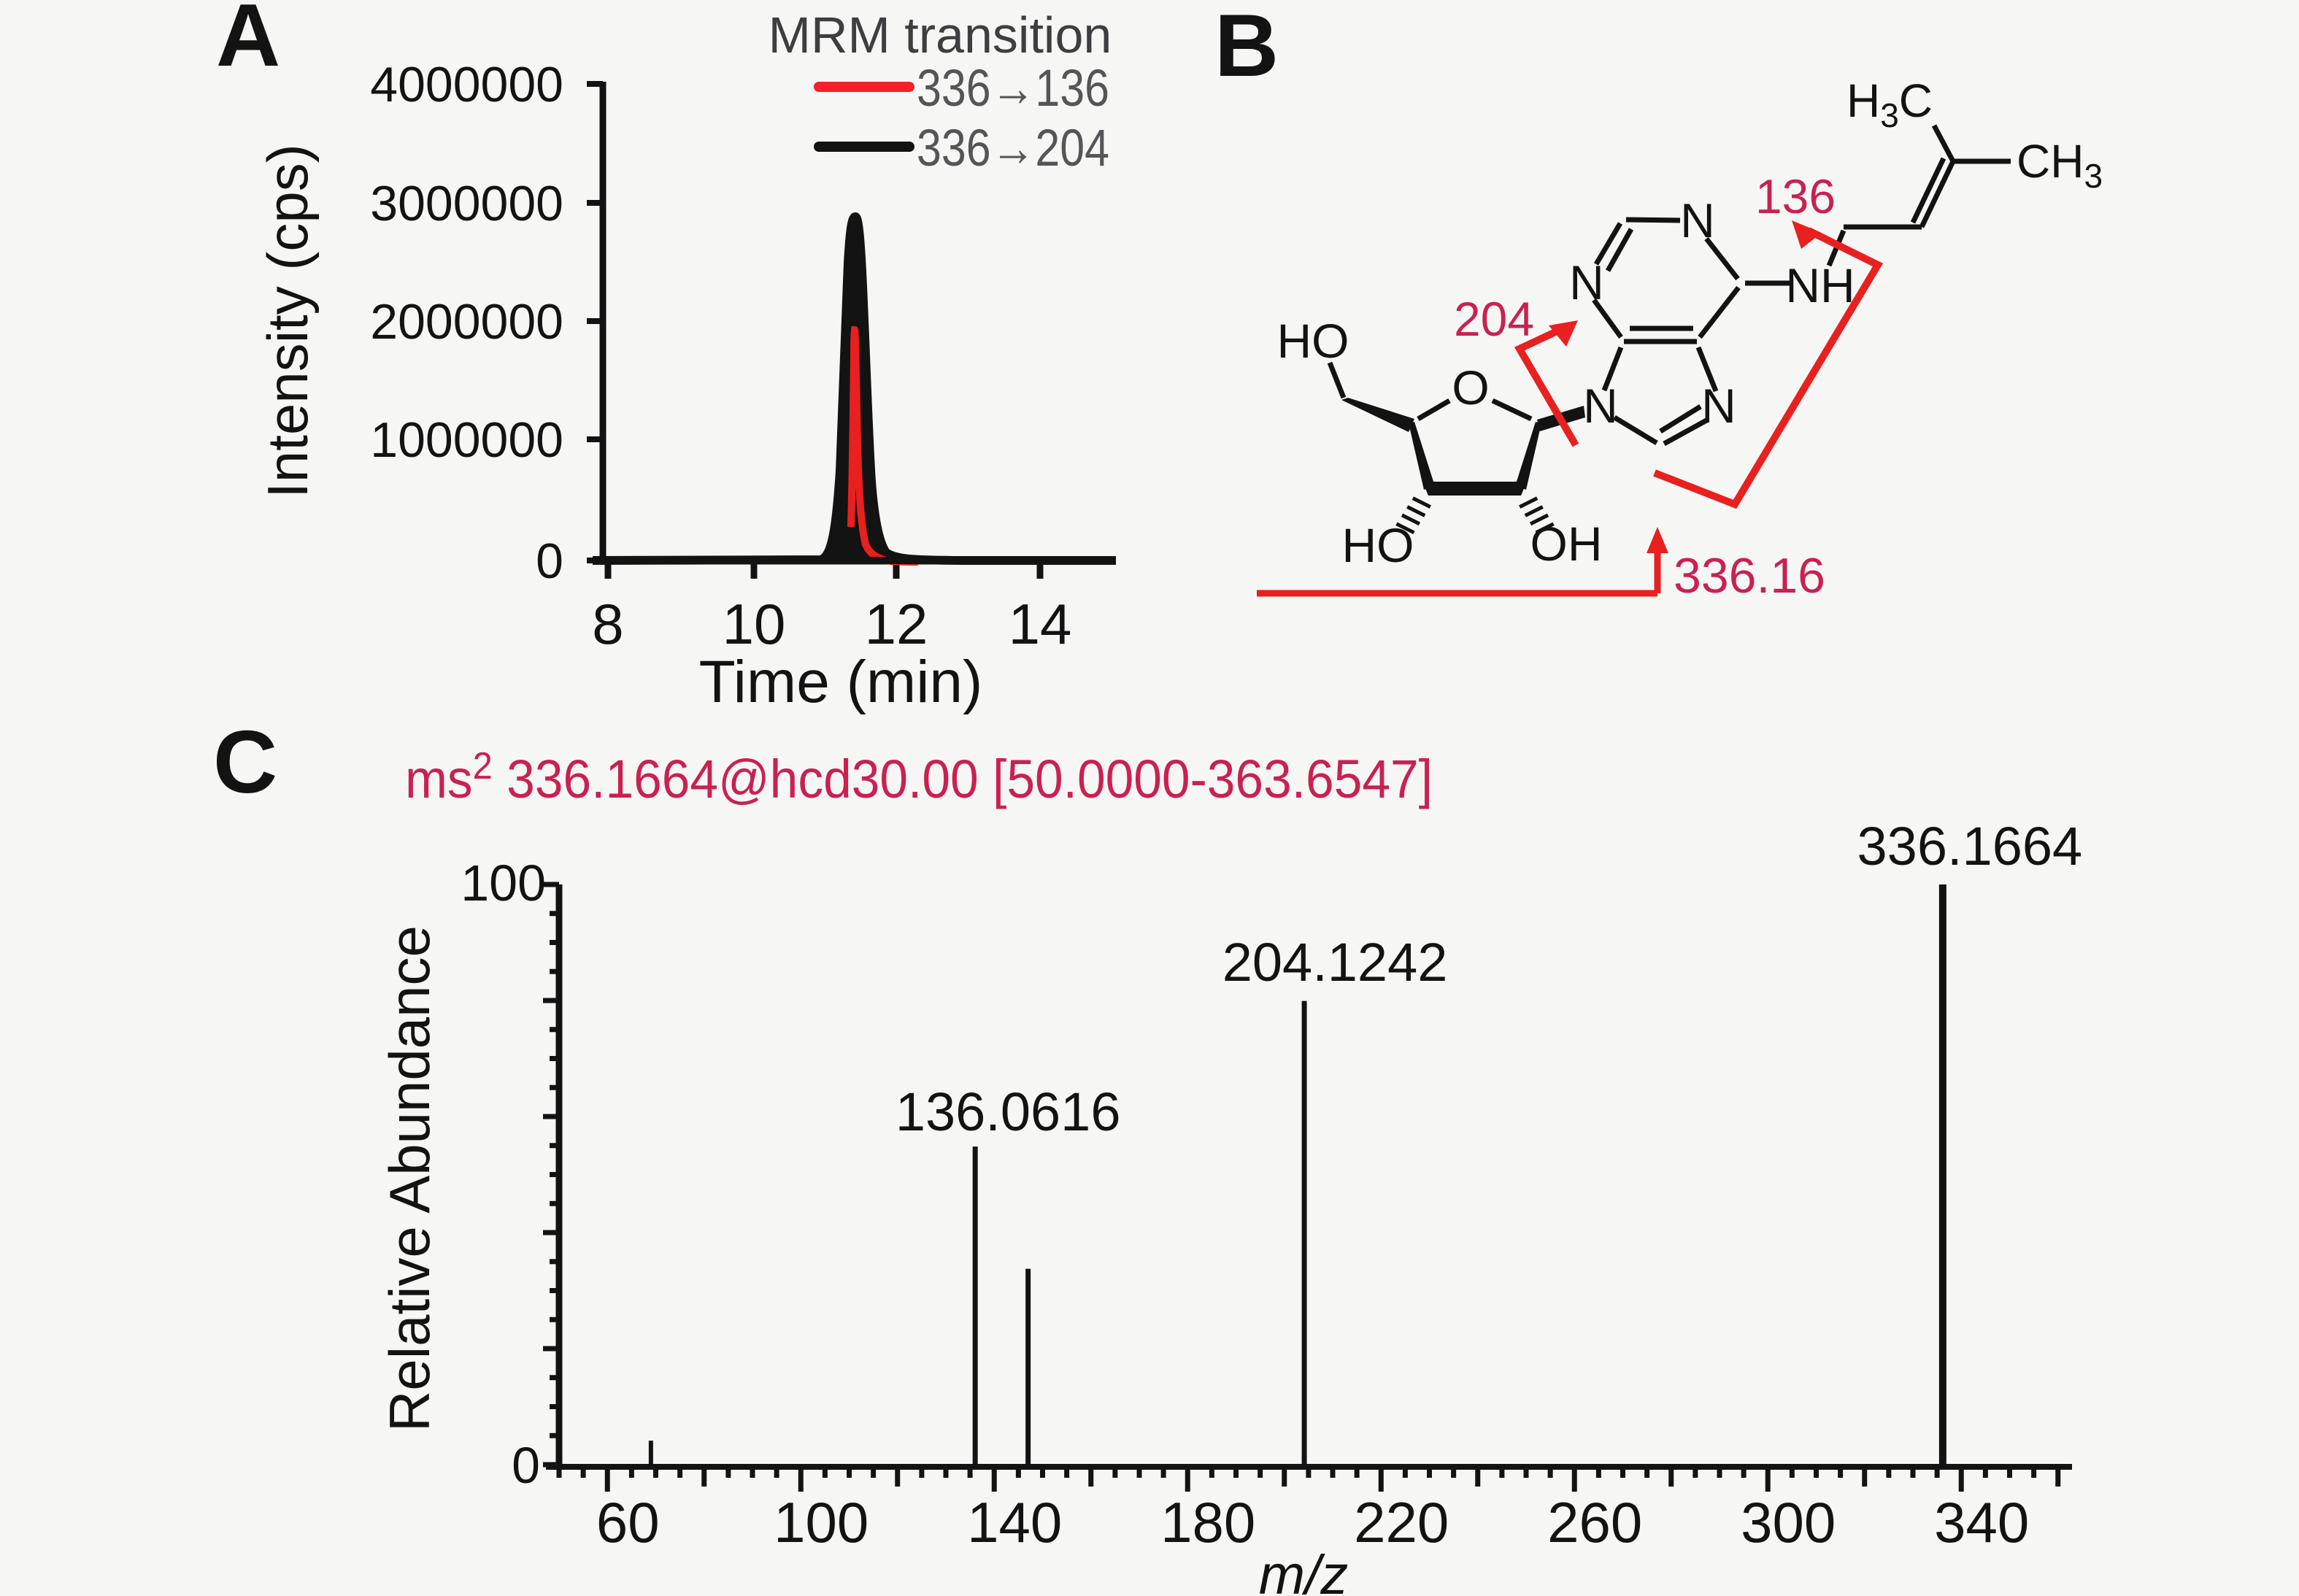 The width and height of the screenshot is (2299, 1596). What do you see at coordinates (1820, 285) in the screenshot?
I see `svg-text: NH` at bounding box center [1820, 285].